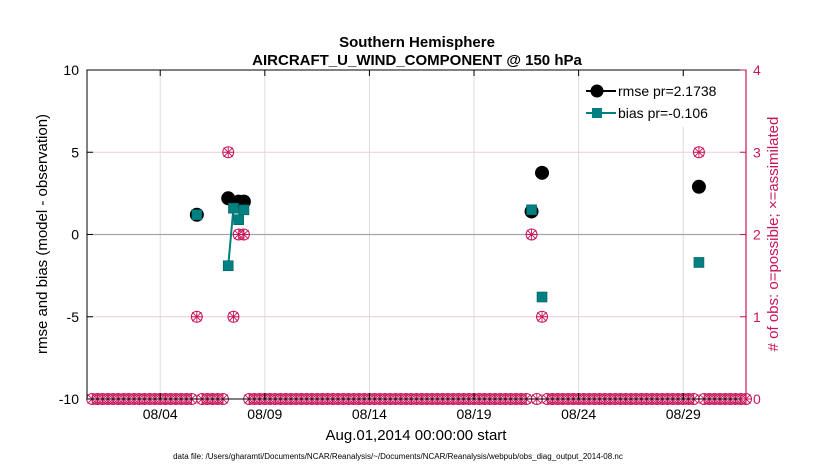  What do you see at coordinates (597, 113) in the screenshot?
I see `legend-bias-marker` at bounding box center [597, 113].